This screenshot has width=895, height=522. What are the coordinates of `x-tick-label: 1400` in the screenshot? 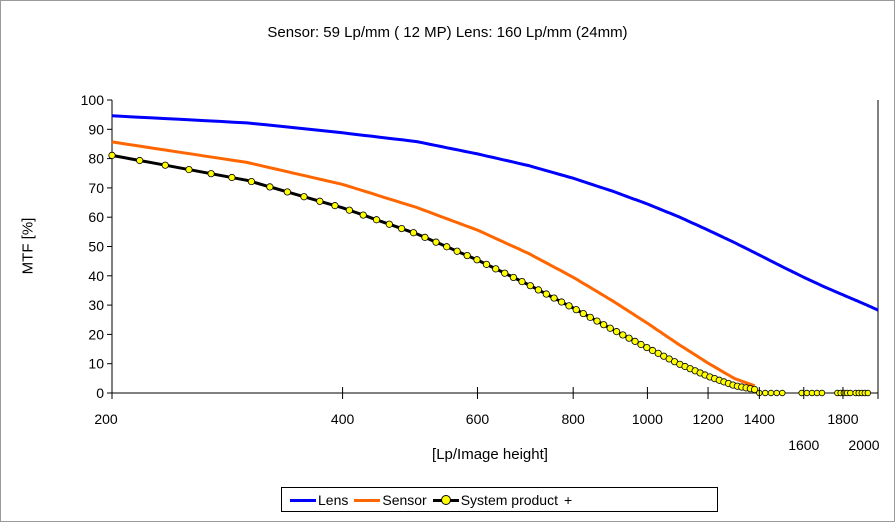 It's located at (759, 419).